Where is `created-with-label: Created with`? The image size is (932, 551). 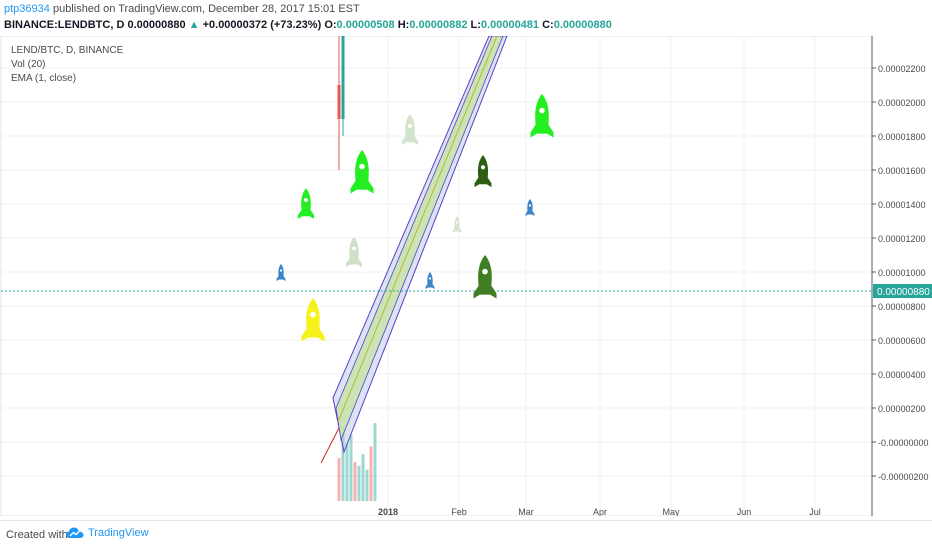
created-with-label: Created with is located at coordinates (37, 535).